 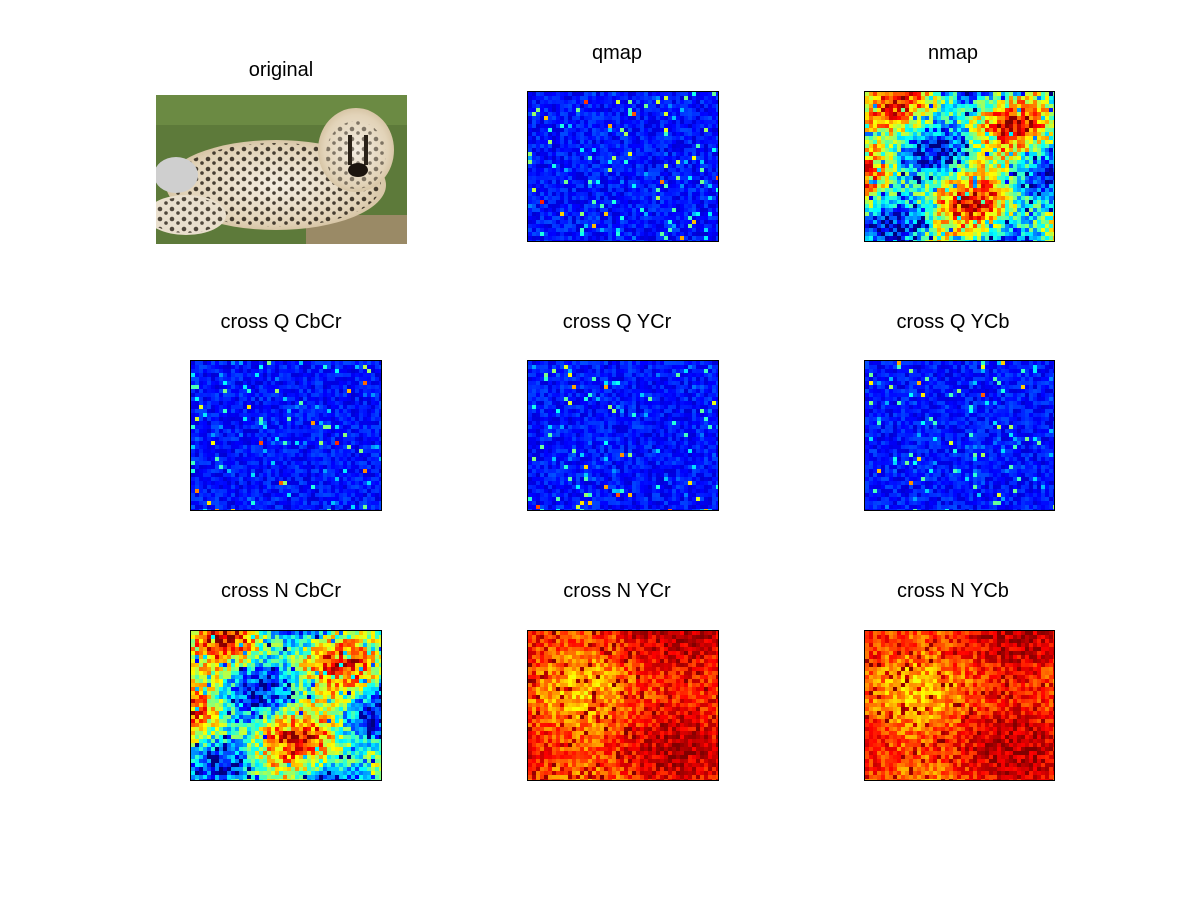 What do you see at coordinates (953, 53) in the screenshot?
I see `panel-title-nmap: nmap` at bounding box center [953, 53].